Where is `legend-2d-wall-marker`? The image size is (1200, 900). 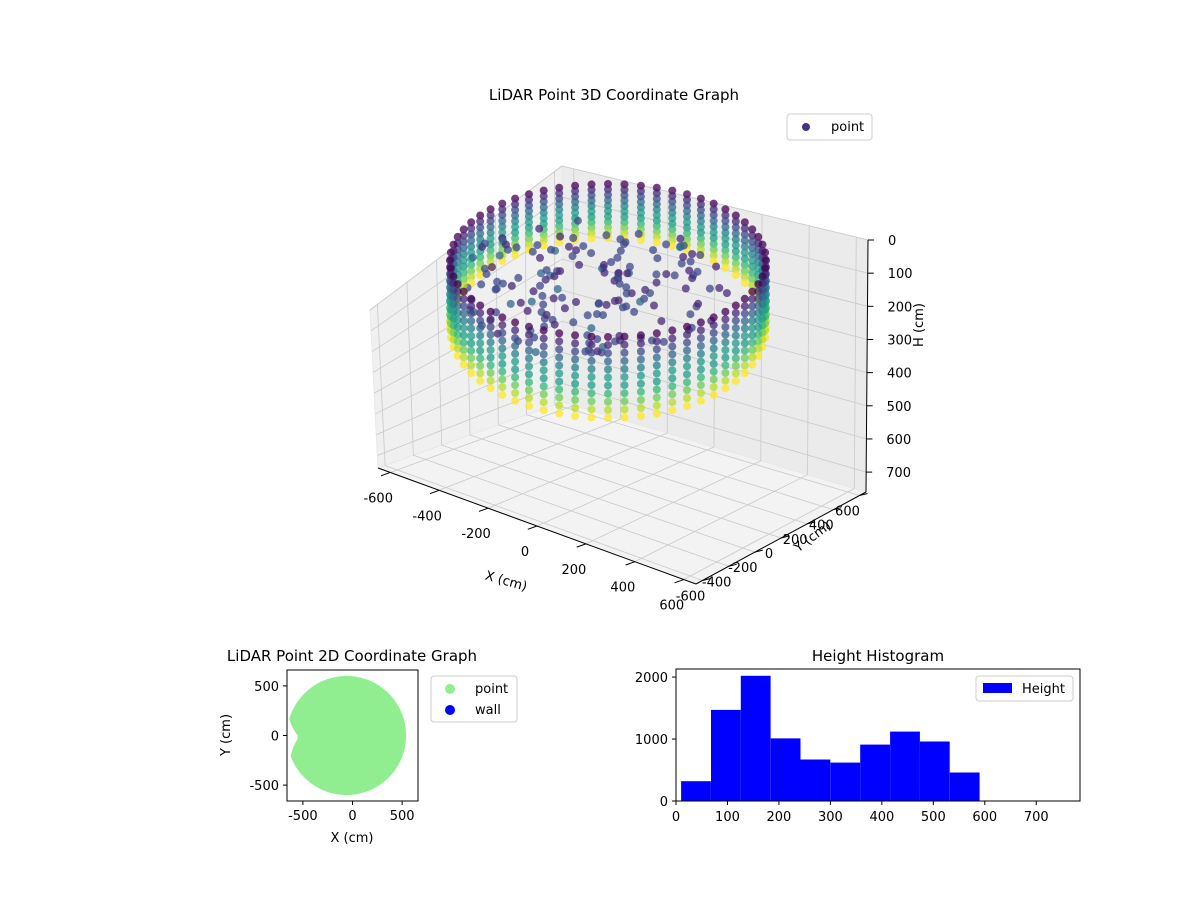 legend-2d-wall-marker is located at coordinates (450, 710).